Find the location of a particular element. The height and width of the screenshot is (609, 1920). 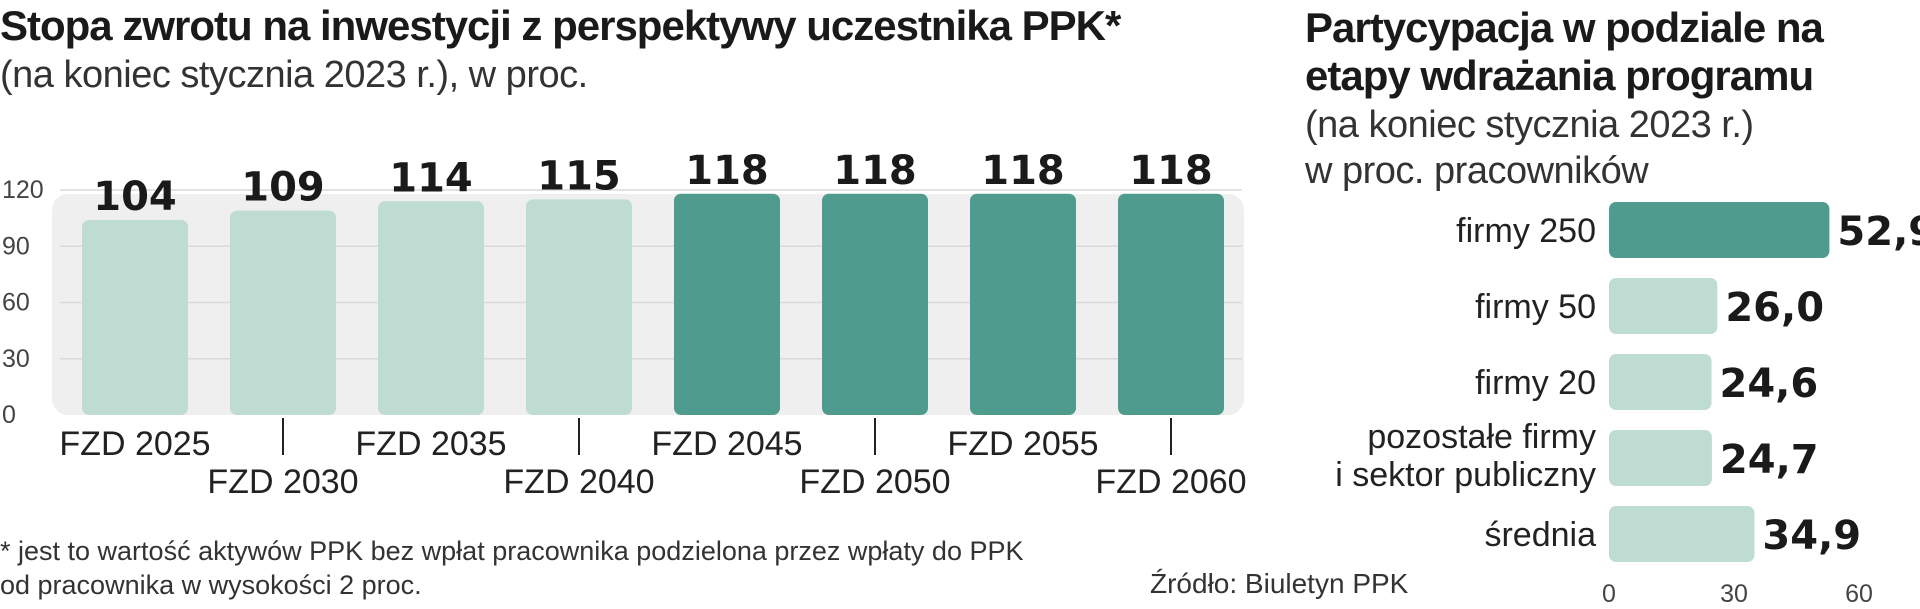

category-label: FZD 2055 is located at coordinates (1022, 444).